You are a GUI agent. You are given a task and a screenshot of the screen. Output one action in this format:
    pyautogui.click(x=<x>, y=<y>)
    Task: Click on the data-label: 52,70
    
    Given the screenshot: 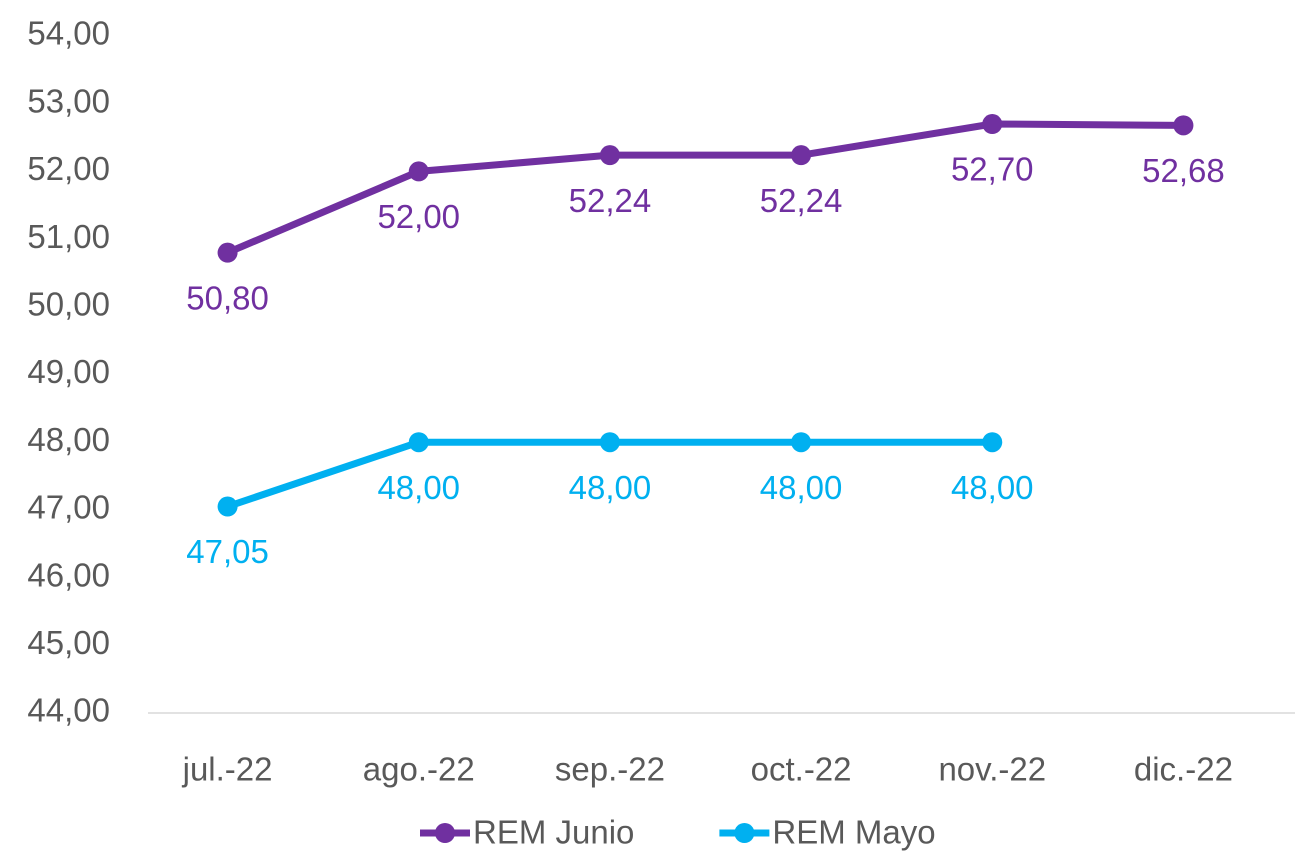 What is the action you would take?
    pyautogui.click(x=992, y=169)
    